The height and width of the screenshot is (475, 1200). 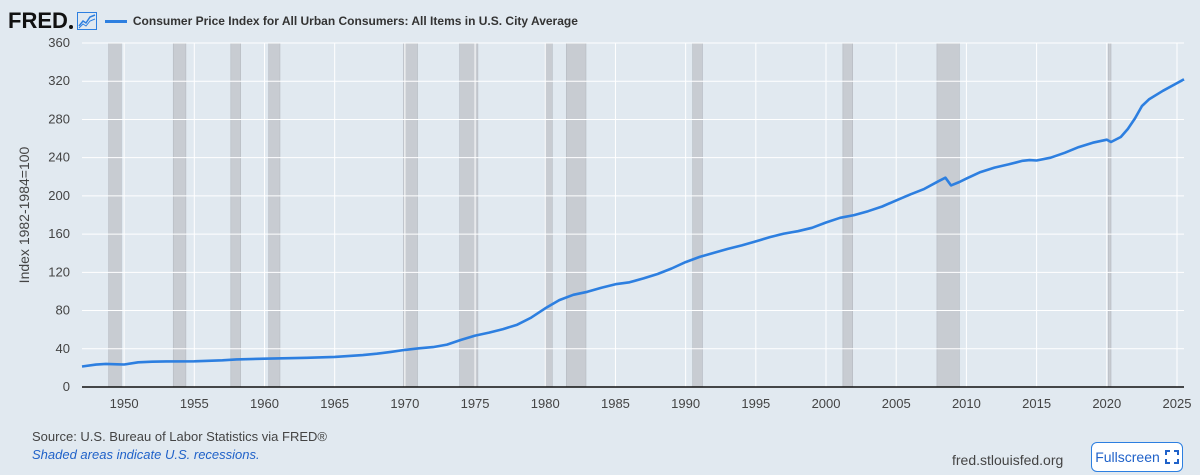 I want to click on fred-url-link: fred.stlouisfed.org, so click(x=1008, y=460).